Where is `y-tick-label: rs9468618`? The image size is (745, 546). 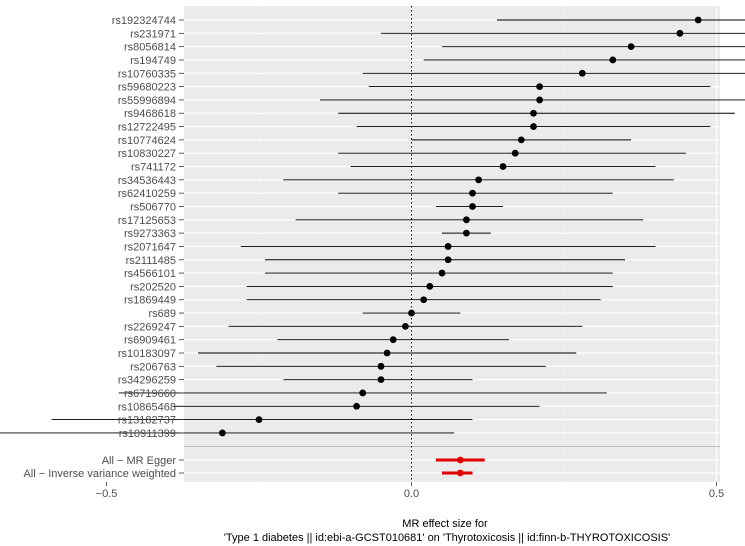 y-tick-label: rs9468618 is located at coordinates (150, 114).